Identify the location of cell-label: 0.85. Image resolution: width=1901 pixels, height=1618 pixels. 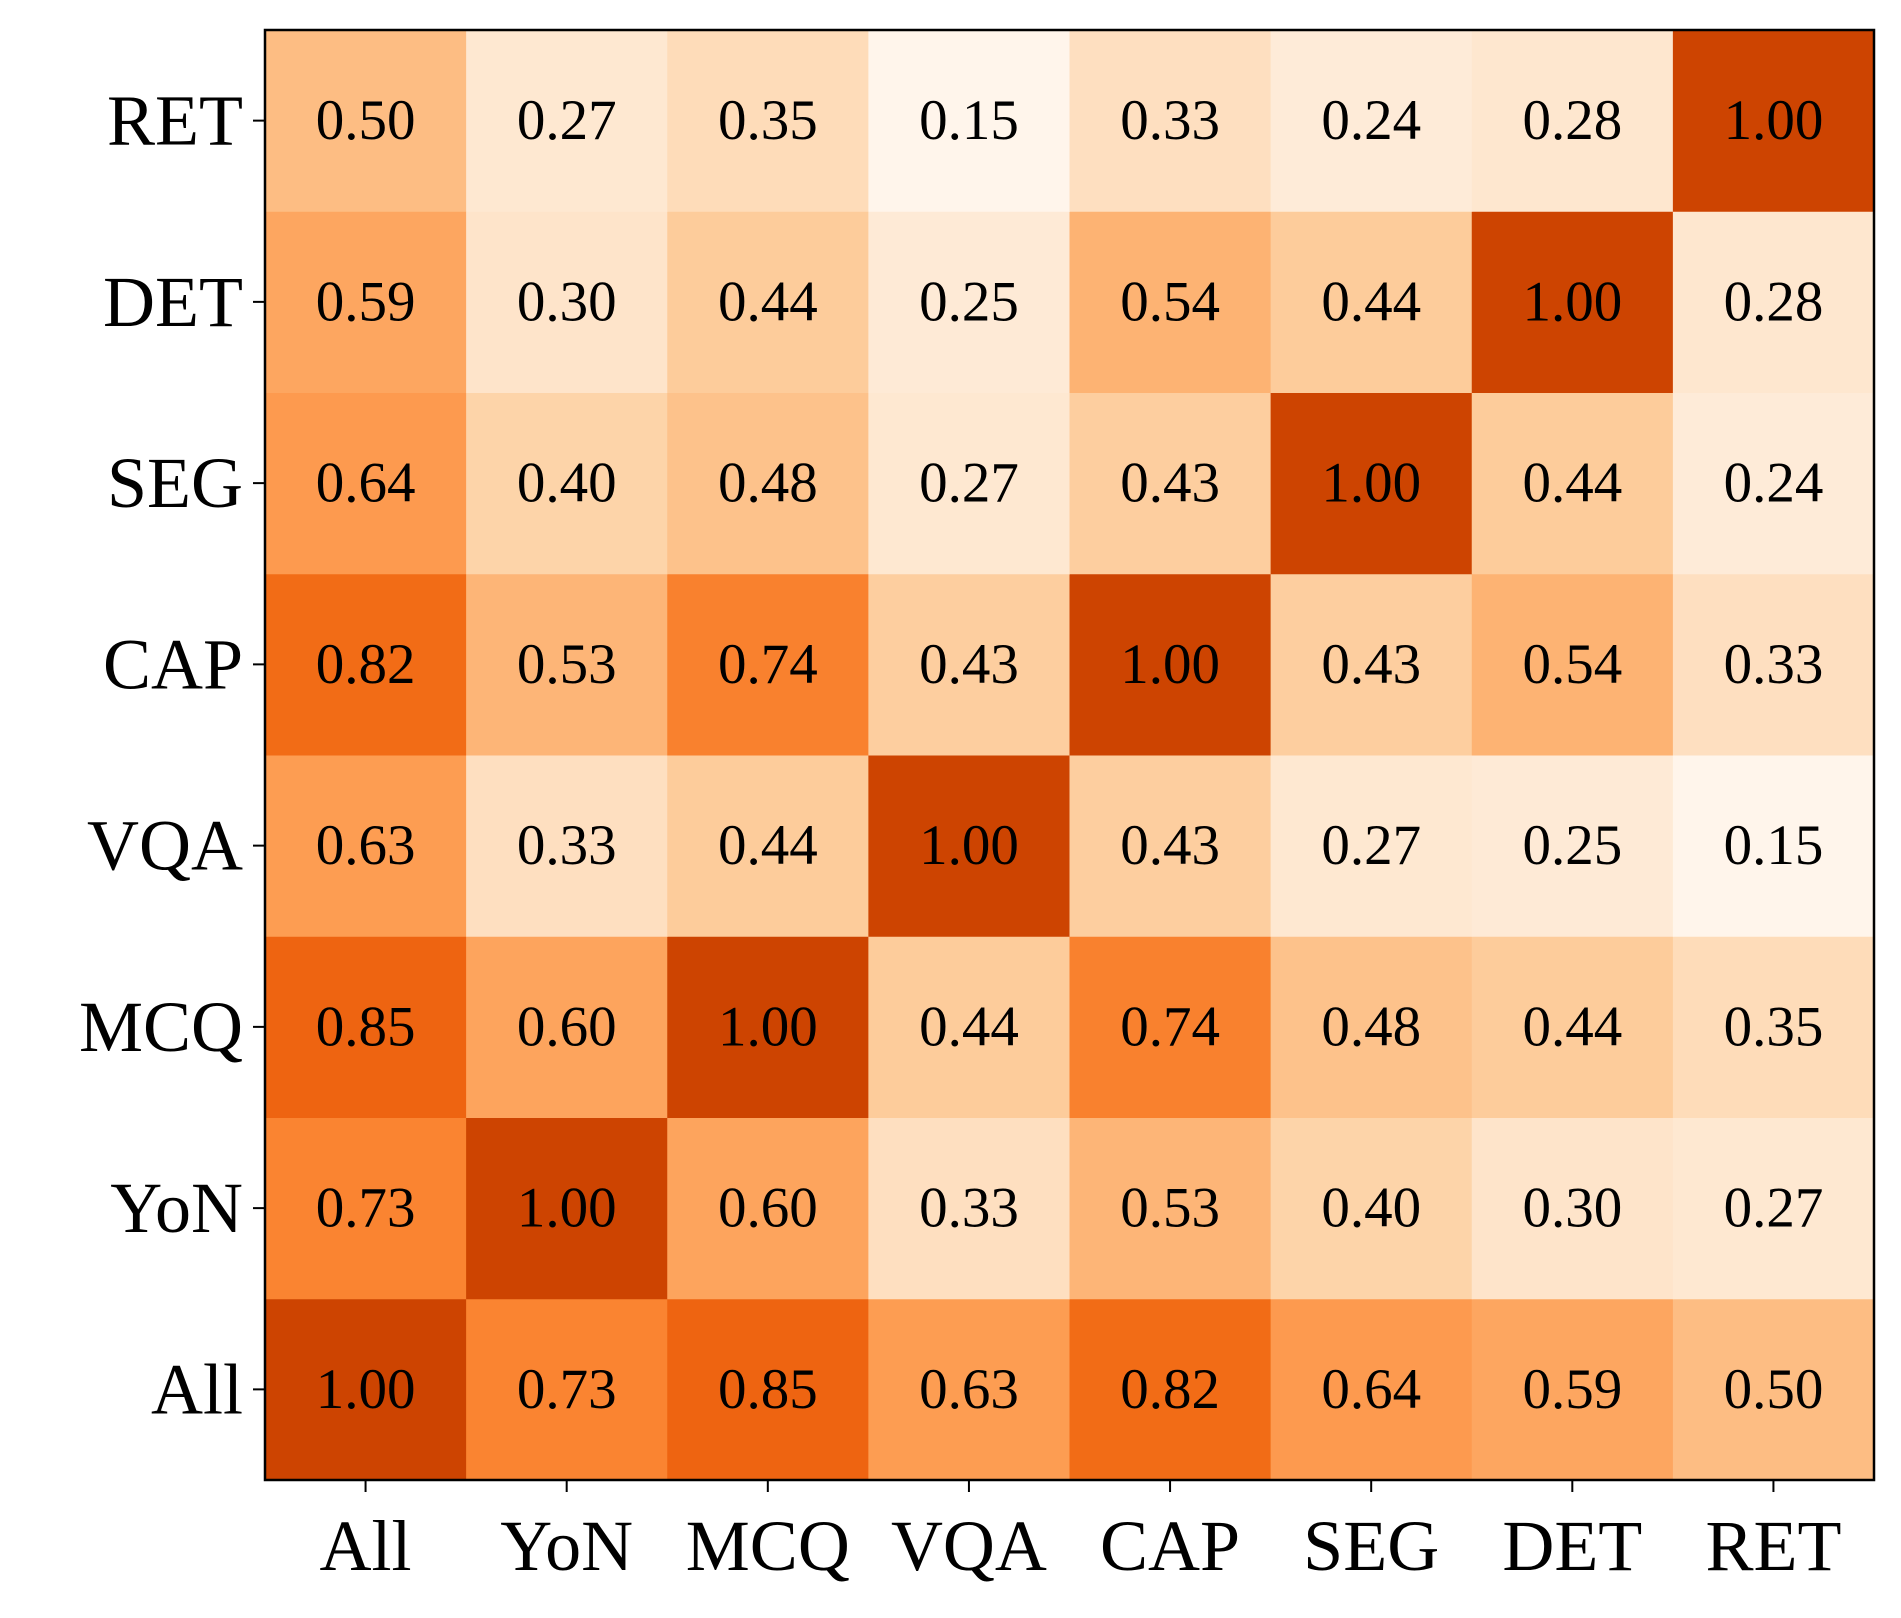
(366, 1026).